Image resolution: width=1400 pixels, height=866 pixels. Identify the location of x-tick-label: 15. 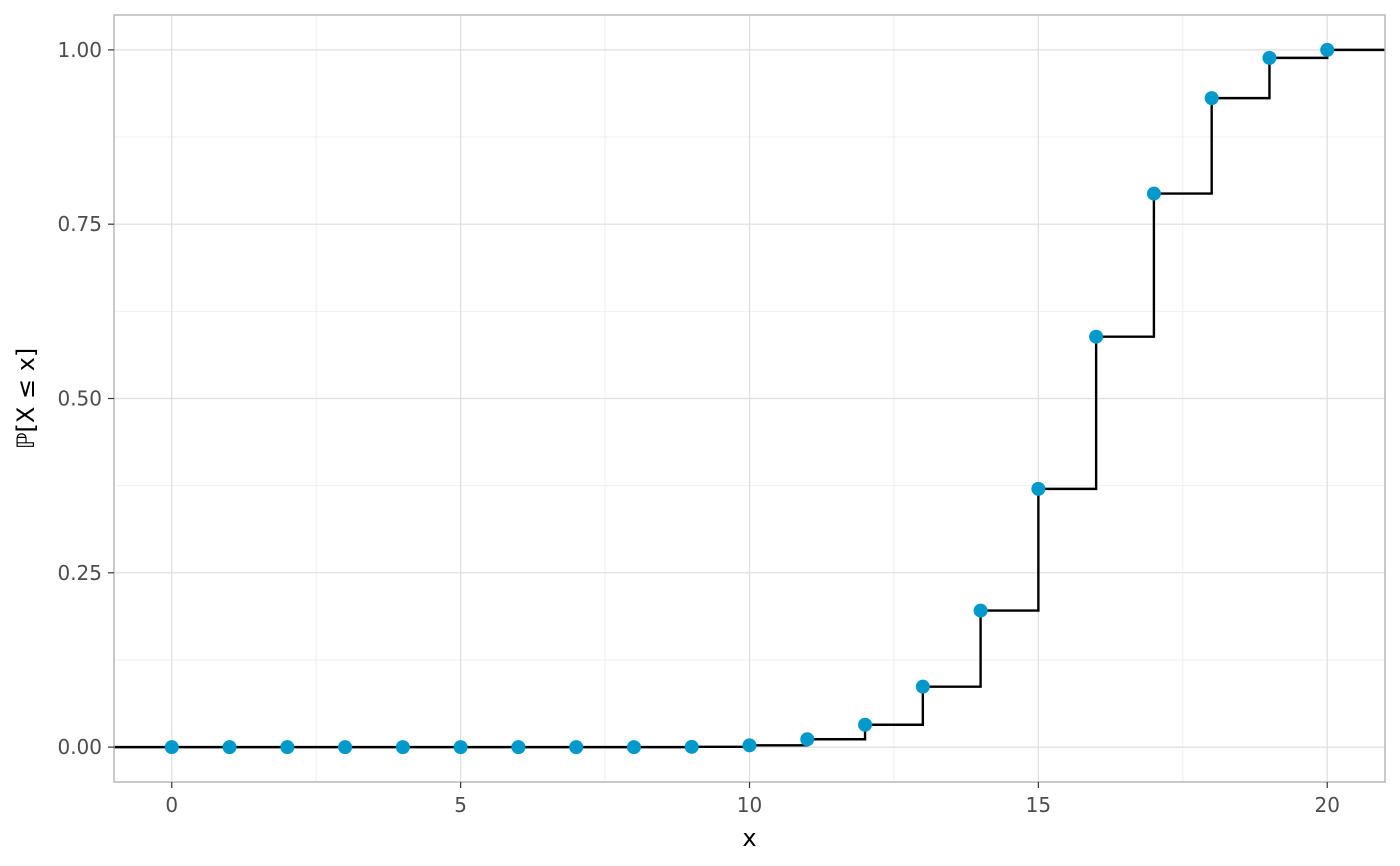
(1038, 805).